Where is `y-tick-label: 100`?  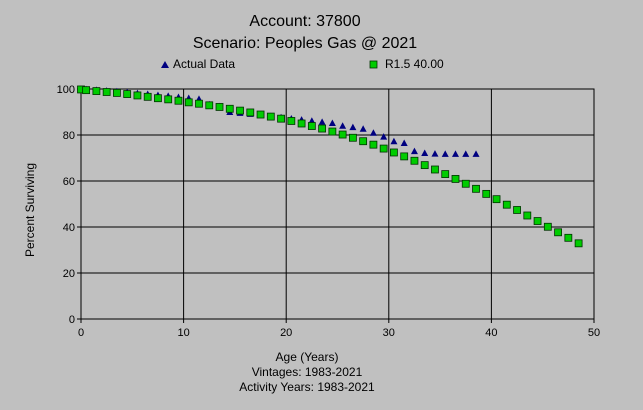 y-tick-label: 100 is located at coordinates (66, 90).